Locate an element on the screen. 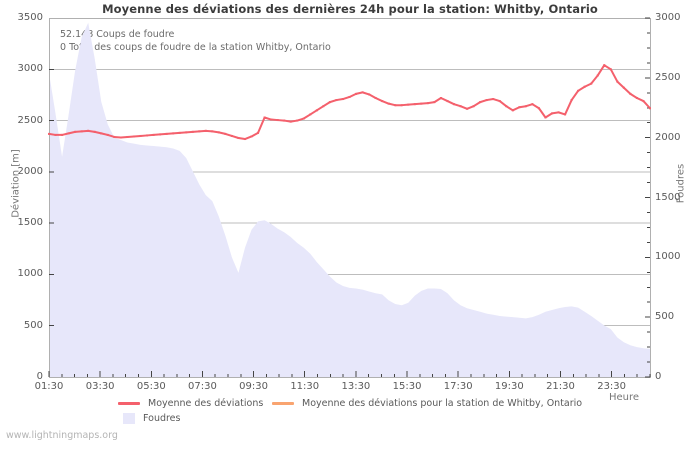 The height and width of the screenshot is (450, 700). x-axis-tick: 03:30 is located at coordinates (100, 386).